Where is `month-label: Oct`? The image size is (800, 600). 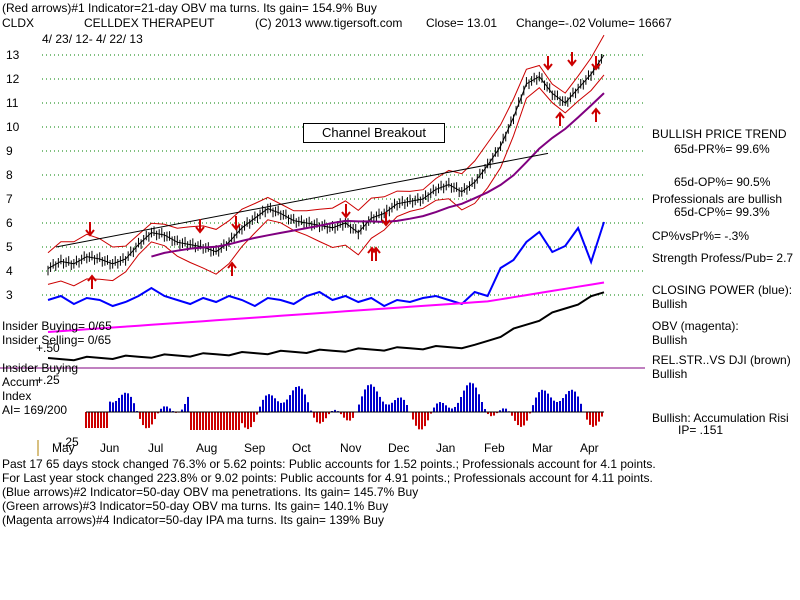 month-label: Oct is located at coordinates (301, 448).